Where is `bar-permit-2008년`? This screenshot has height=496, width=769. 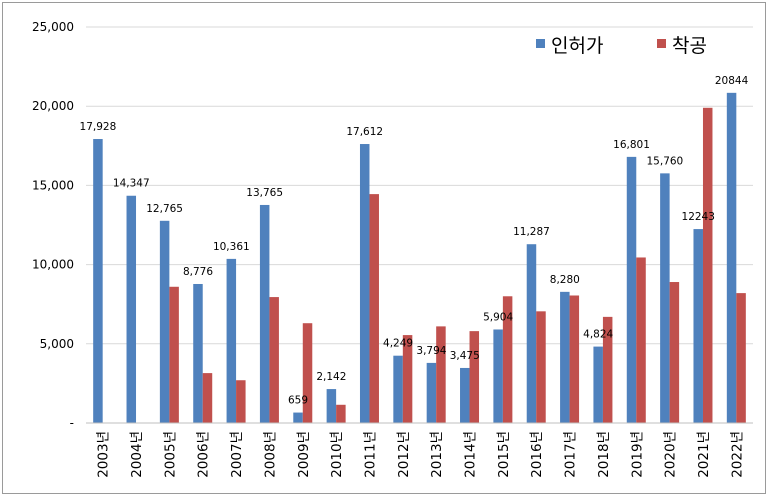 bar-permit-2008년 is located at coordinates (264, 313).